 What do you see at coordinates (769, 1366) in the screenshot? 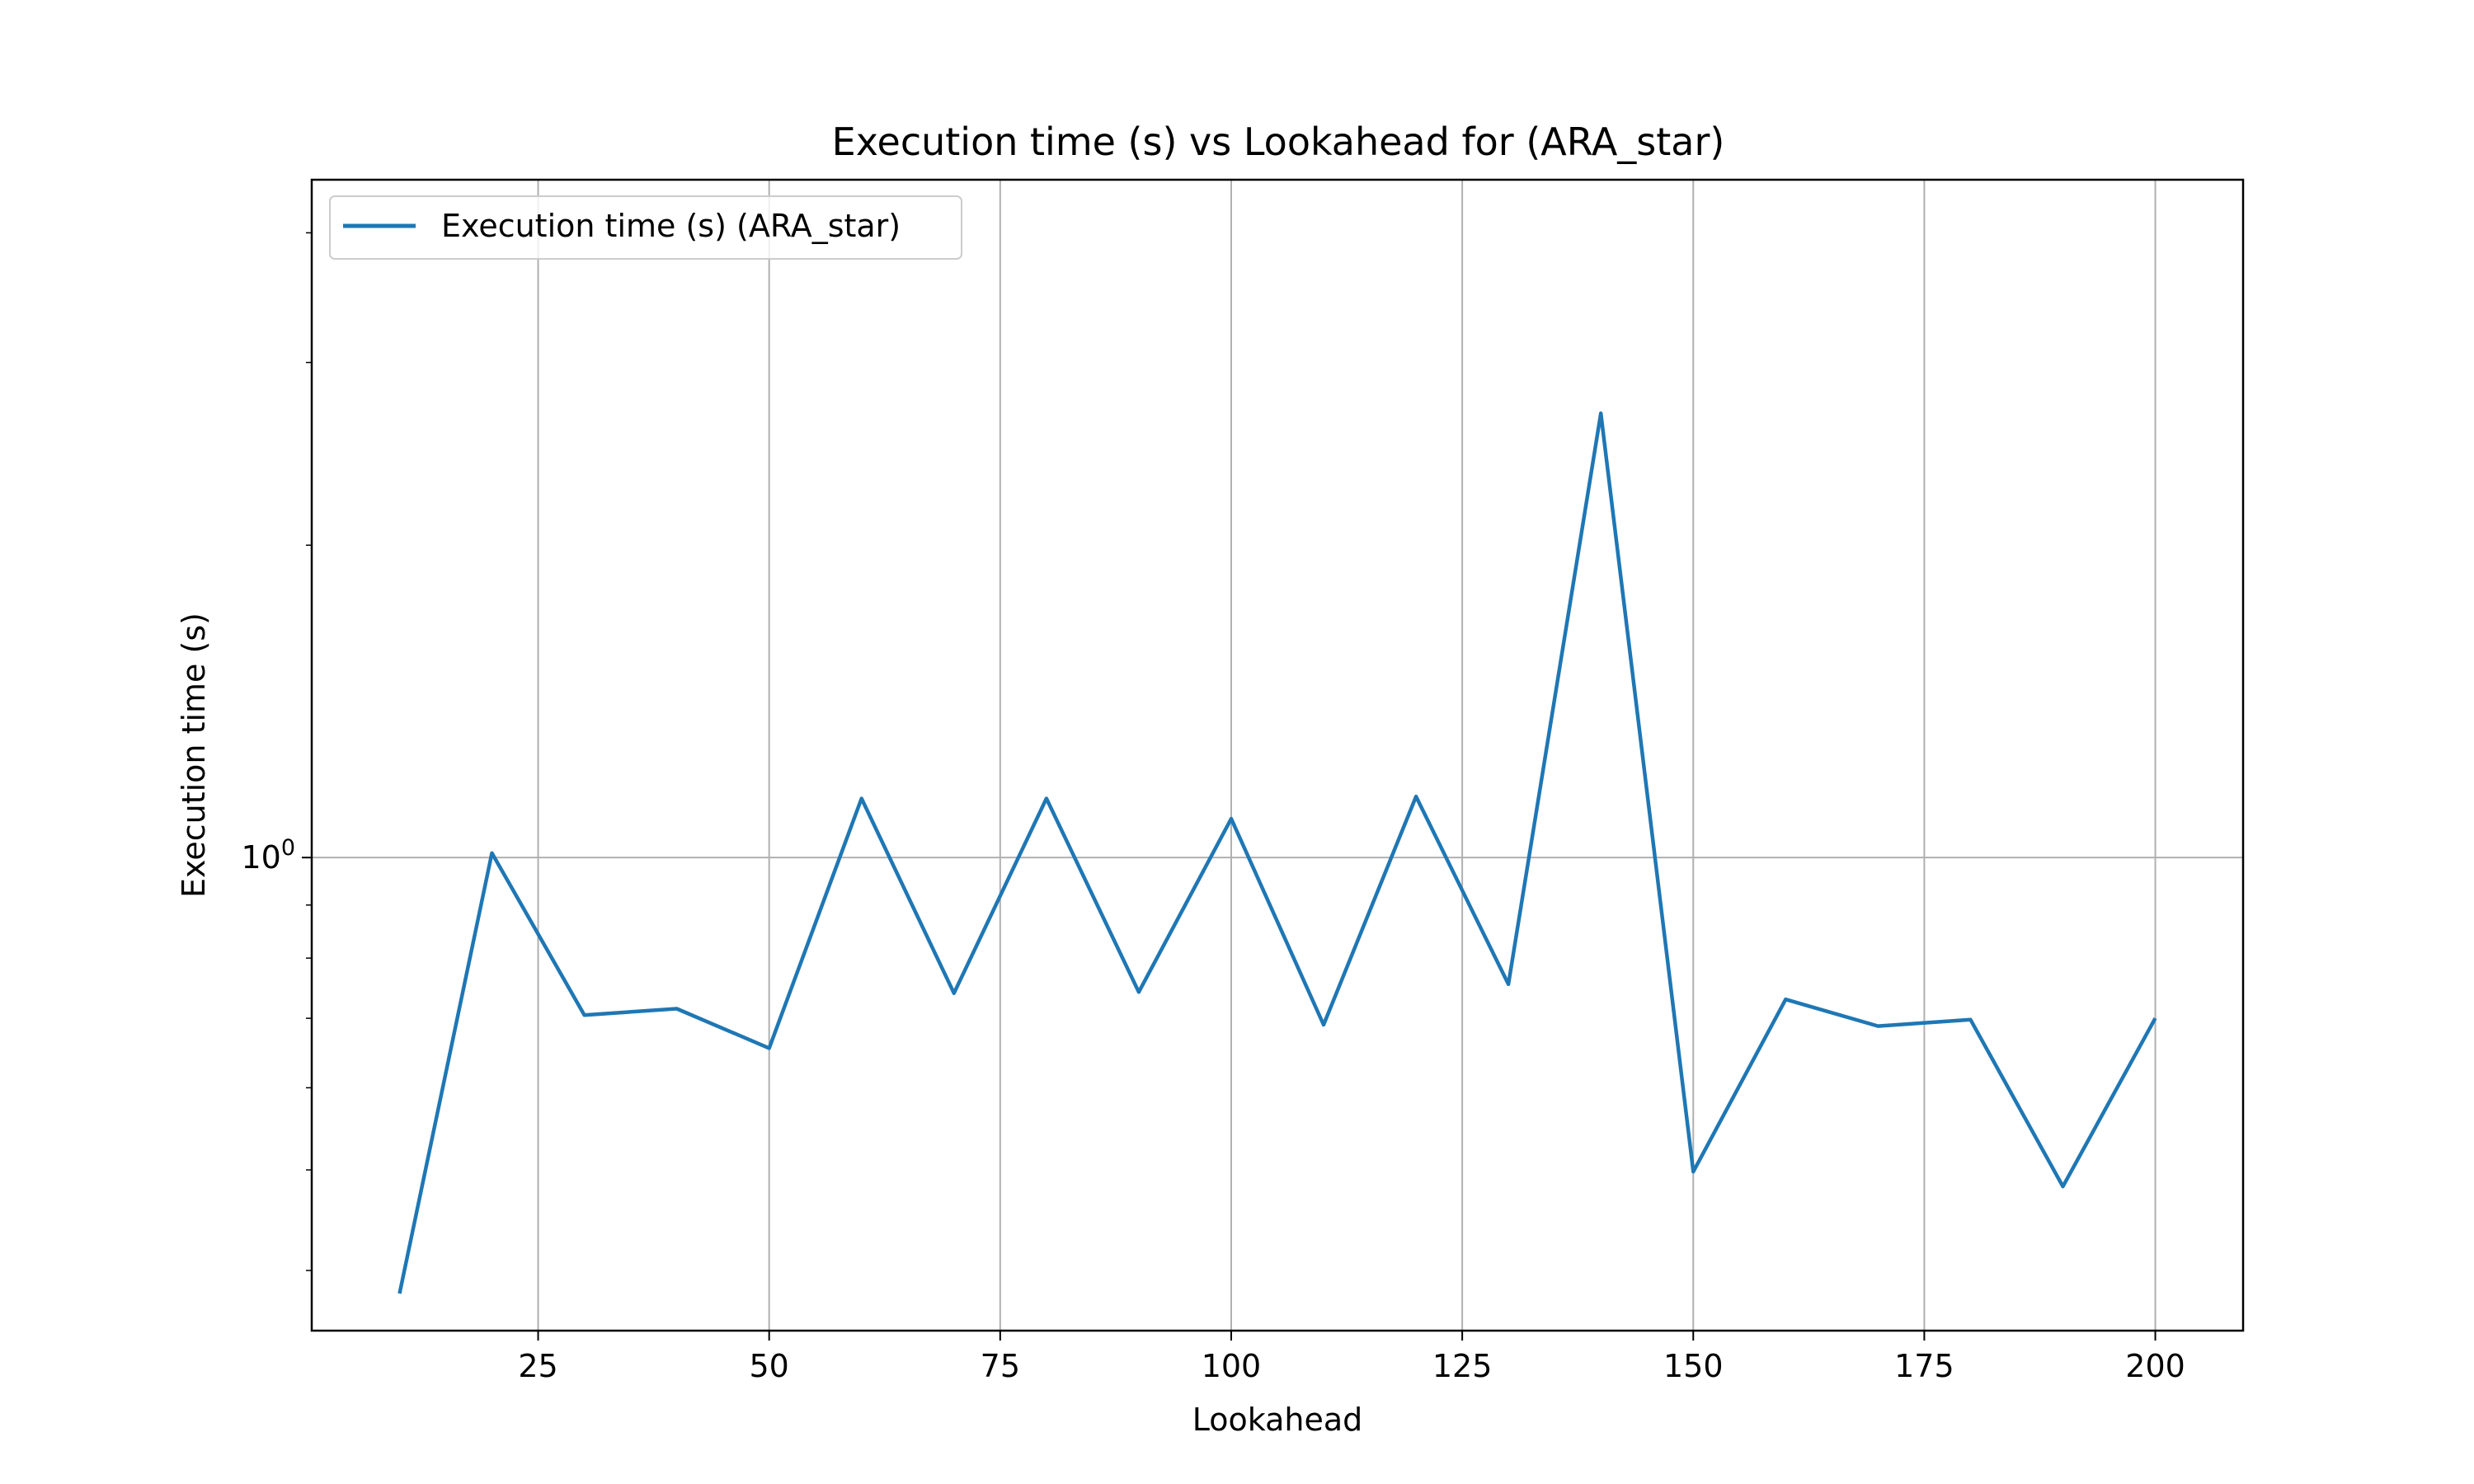
I see `x-tick-label: 50` at bounding box center [769, 1366].